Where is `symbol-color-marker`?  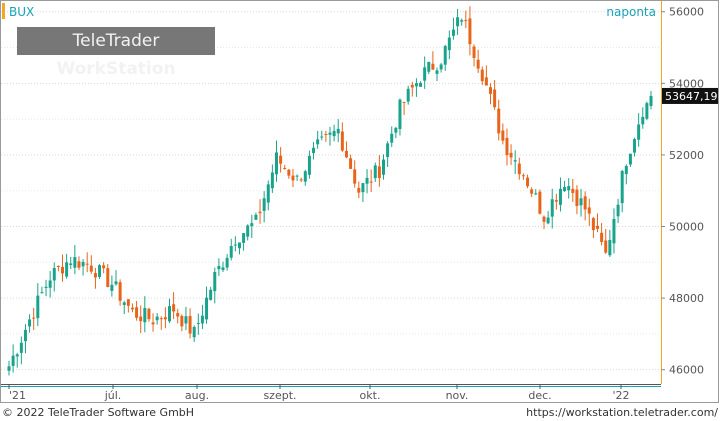
symbol-color-marker is located at coordinates (3, 11).